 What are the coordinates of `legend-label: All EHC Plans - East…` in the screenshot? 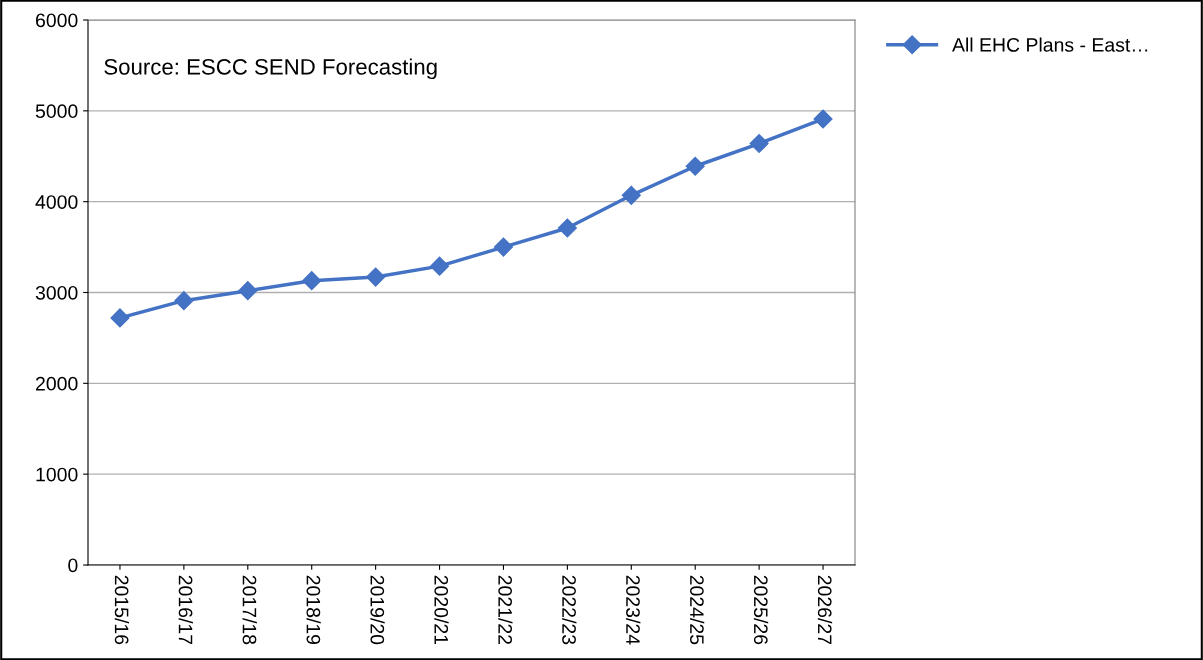 It's located at (1050, 44).